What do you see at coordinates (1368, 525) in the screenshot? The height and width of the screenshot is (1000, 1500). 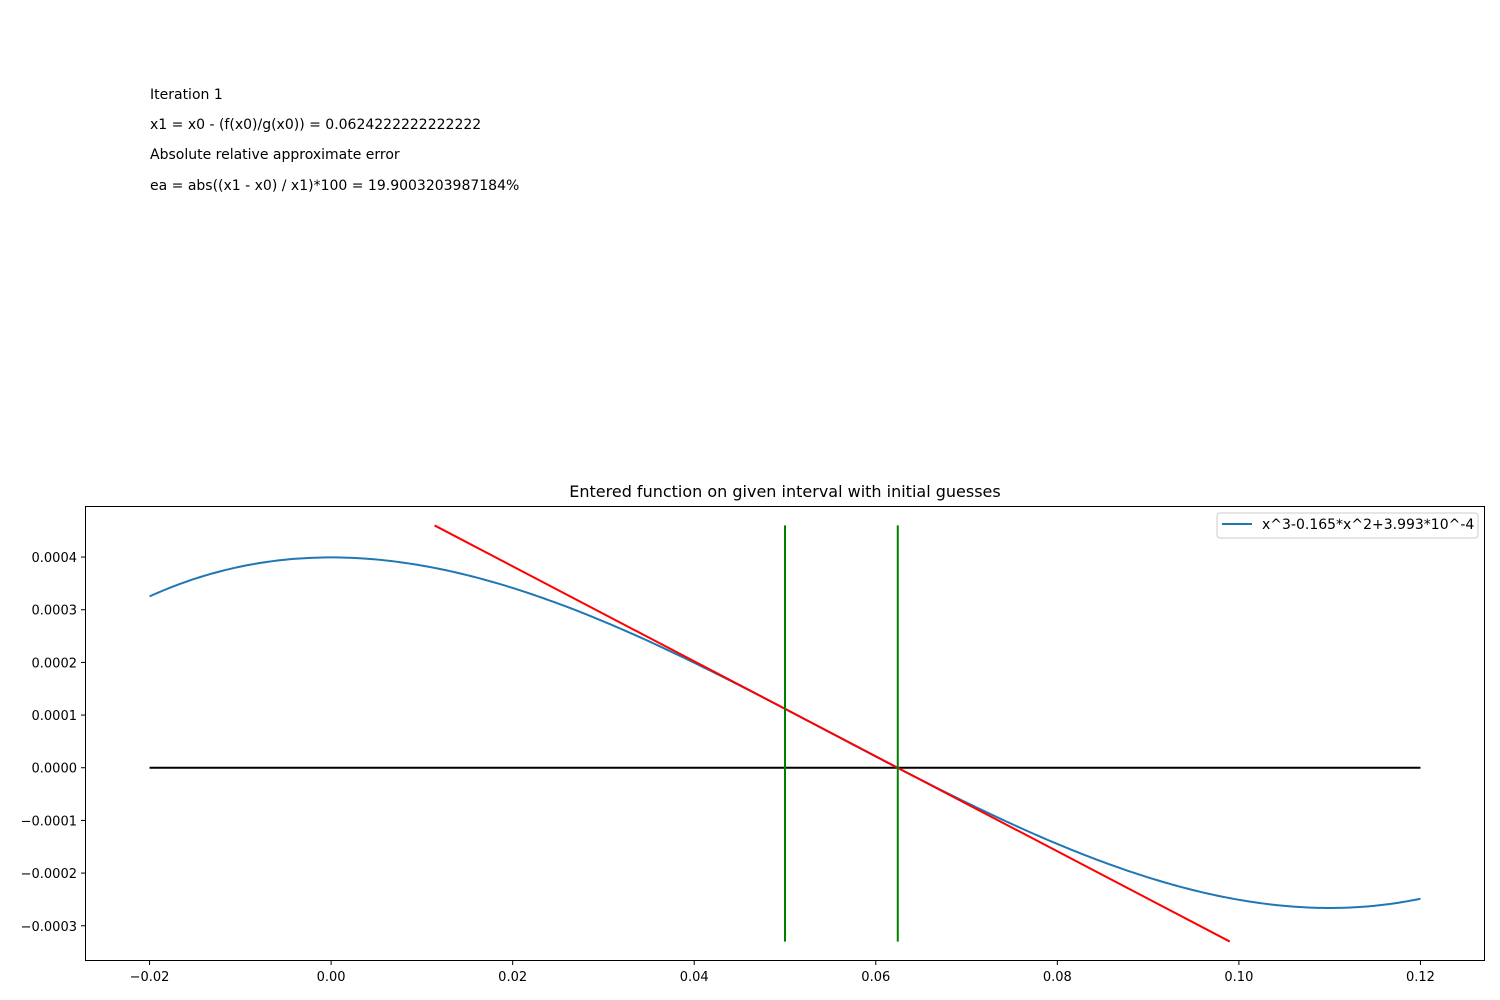 I see `legend-entry-label: x^3-0.165*x^2+3.993*10^-4` at bounding box center [1368, 525].